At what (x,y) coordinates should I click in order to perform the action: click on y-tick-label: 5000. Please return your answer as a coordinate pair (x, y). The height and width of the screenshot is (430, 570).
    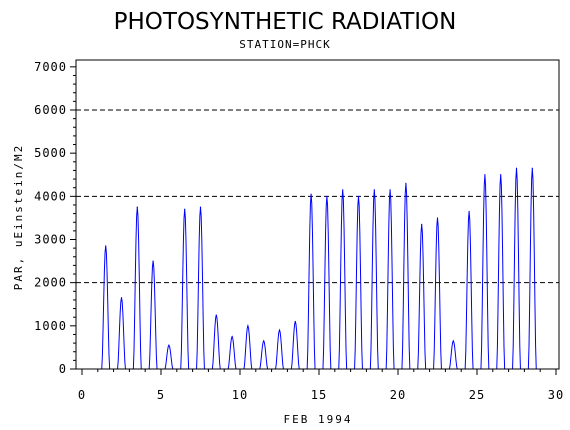
    Looking at the image, I should click on (50, 153).